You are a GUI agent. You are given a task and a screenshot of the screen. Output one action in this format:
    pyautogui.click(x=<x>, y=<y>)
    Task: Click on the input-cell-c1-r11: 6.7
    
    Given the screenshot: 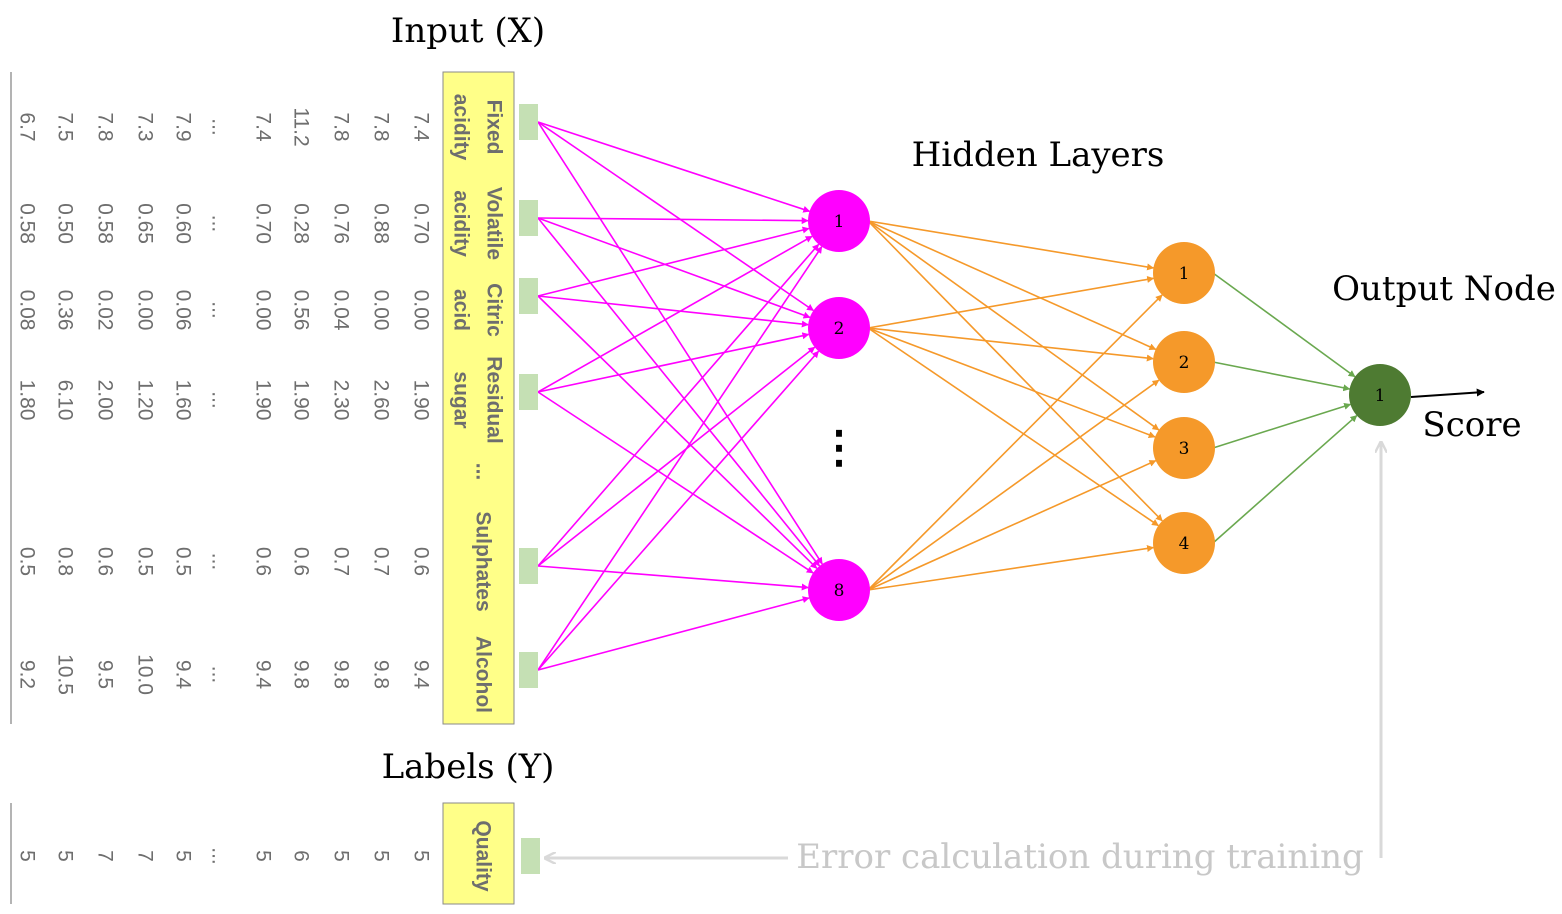 What is the action you would take?
    pyautogui.click(x=26, y=126)
    